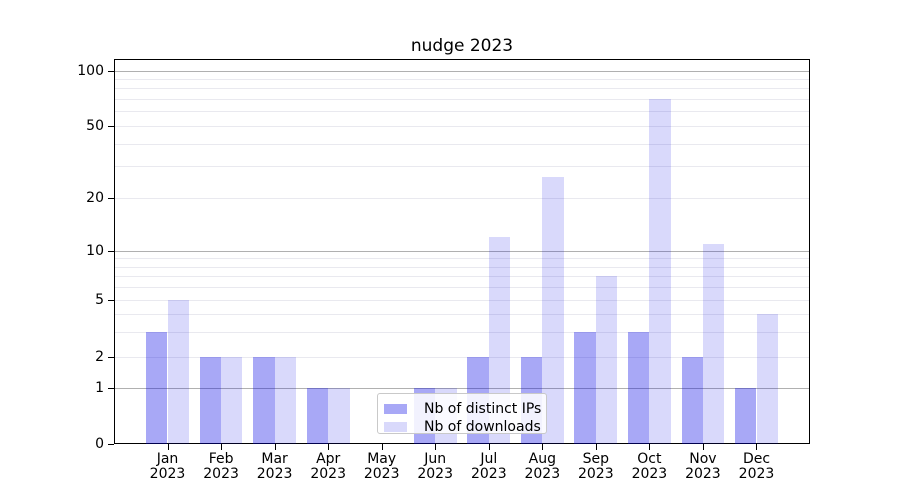  What do you see at coordinates (95, 251) in the screenshot?
I see `y-tick-label: 10` at bounding box center [95, 251].